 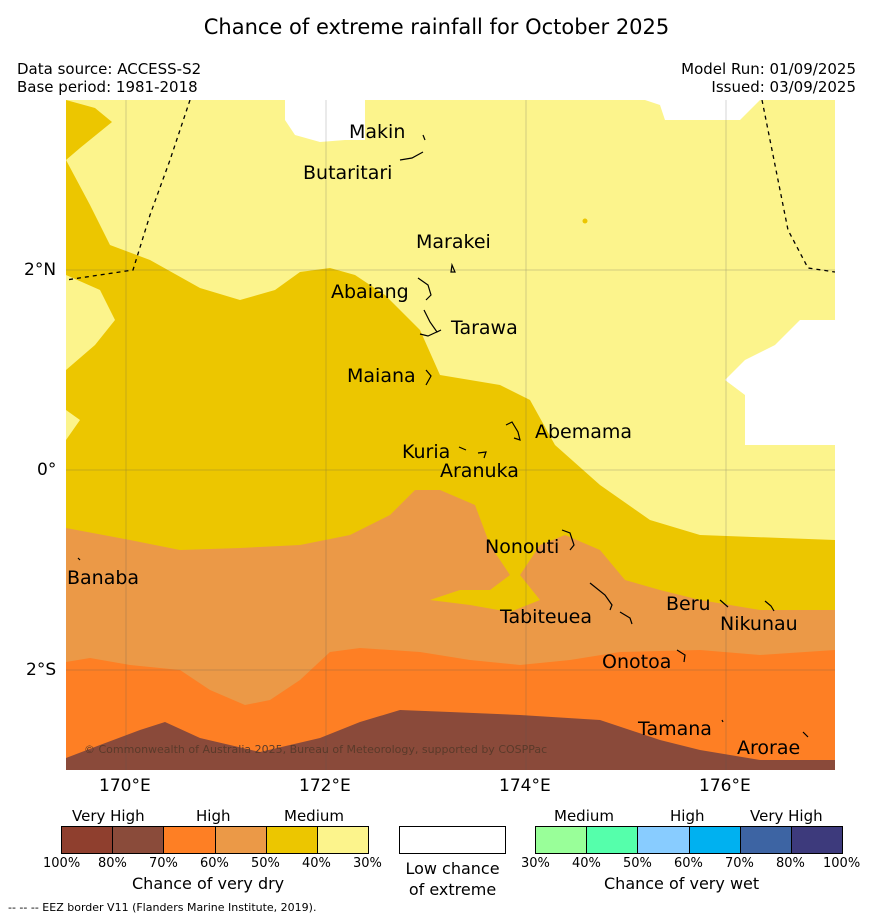 What do you see at coordinates (688, 863) in the screenshot?
I see `wet-pct-60: 60%` at bounding box center [688, 863].